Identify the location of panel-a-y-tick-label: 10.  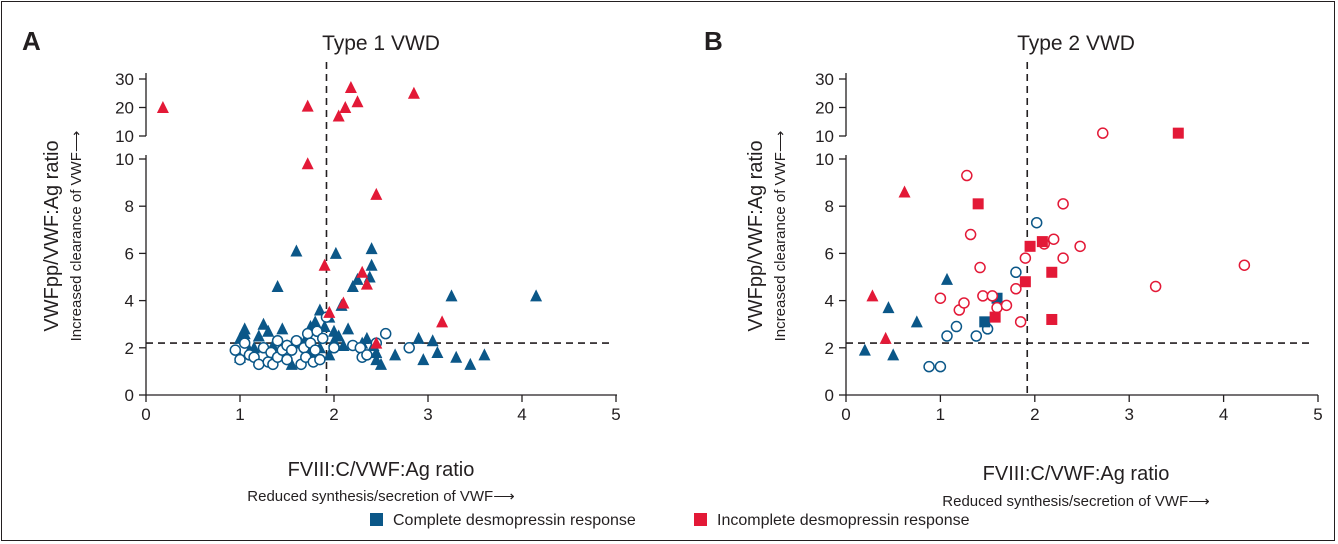
(124, 159).